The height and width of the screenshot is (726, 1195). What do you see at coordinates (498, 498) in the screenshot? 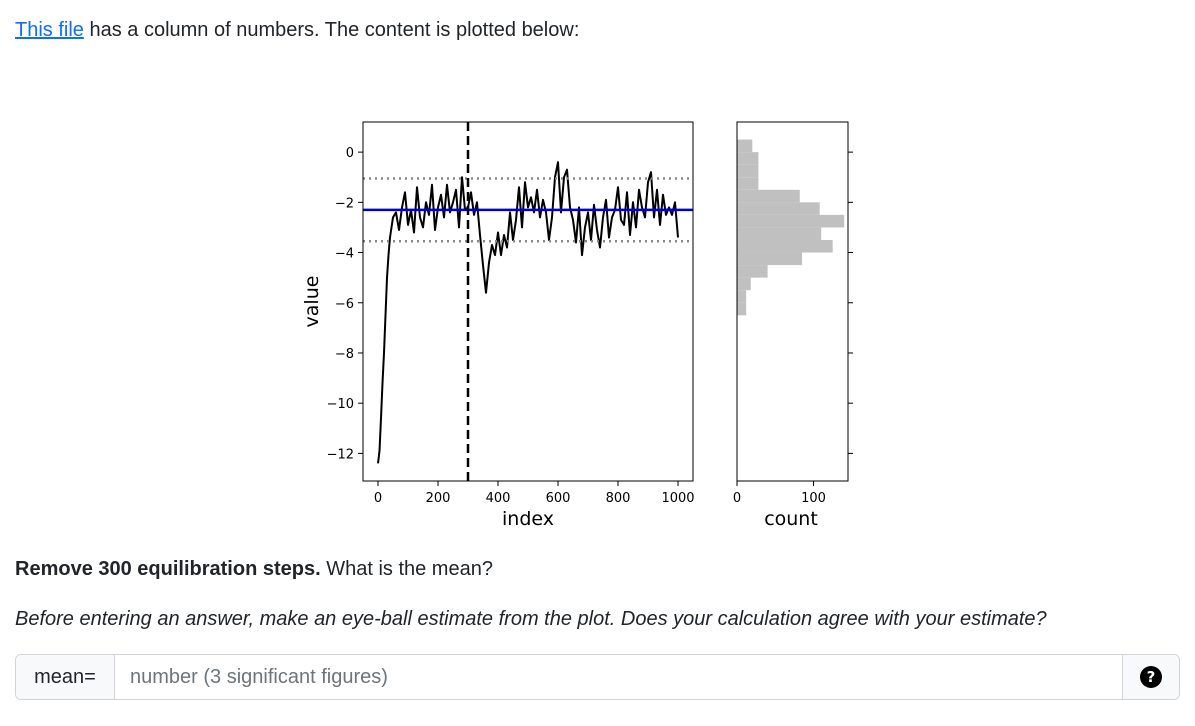
I see `x-tick-label: 400` at bounding box center [498, 498].